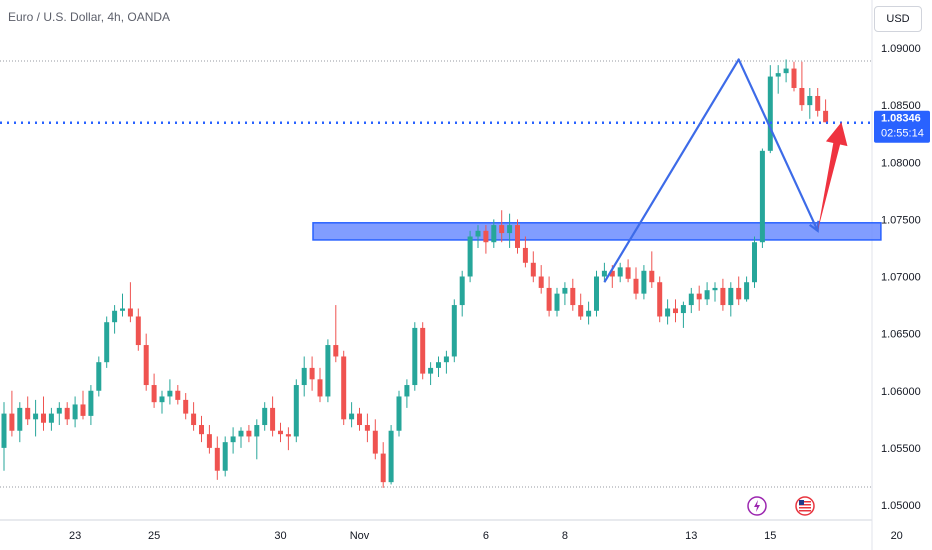  Describe the element at coordinates (901, 49) in the screenshot. I see `y-tick-label: 1.09000` at that location.